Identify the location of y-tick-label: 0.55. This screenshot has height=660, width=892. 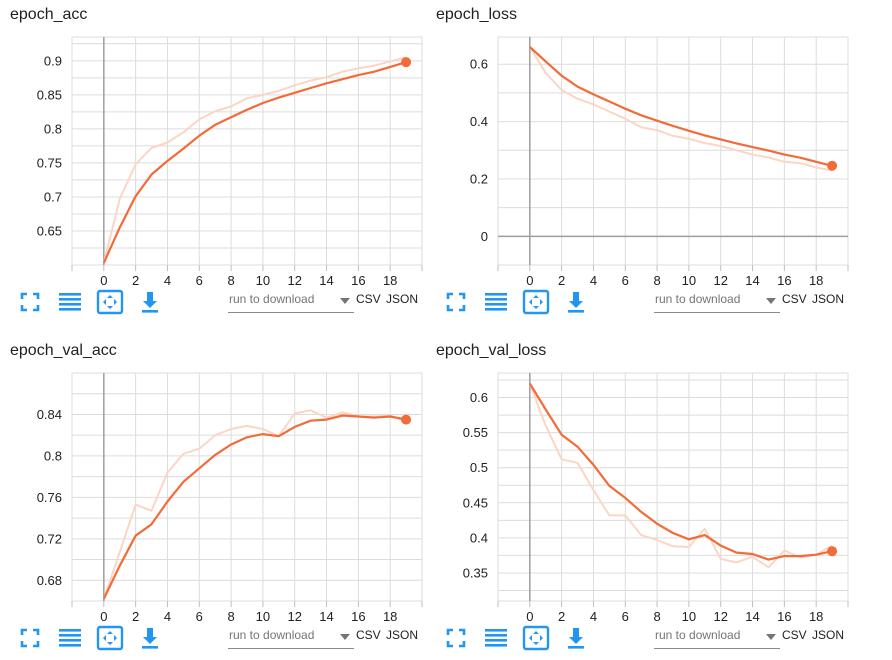
(475, 432).